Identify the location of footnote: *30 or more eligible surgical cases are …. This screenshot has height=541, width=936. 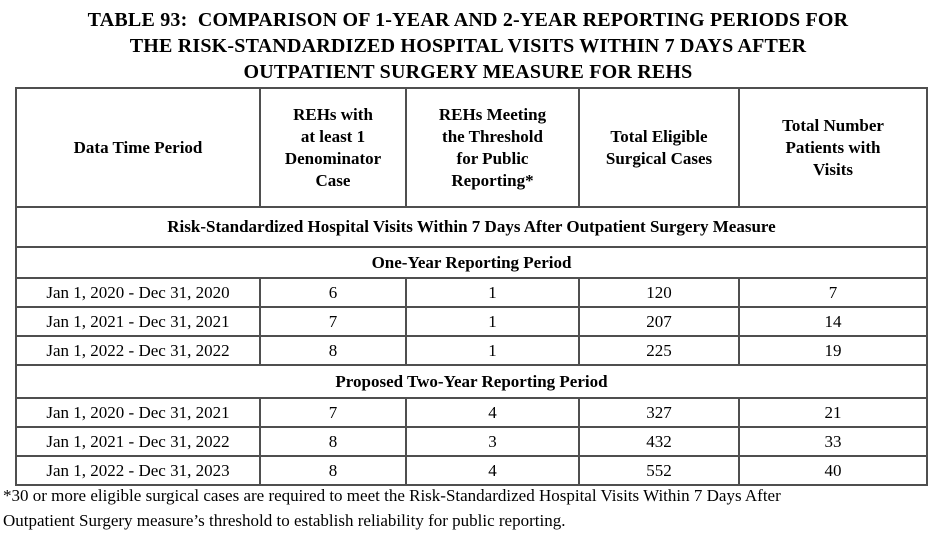
(392, 508).